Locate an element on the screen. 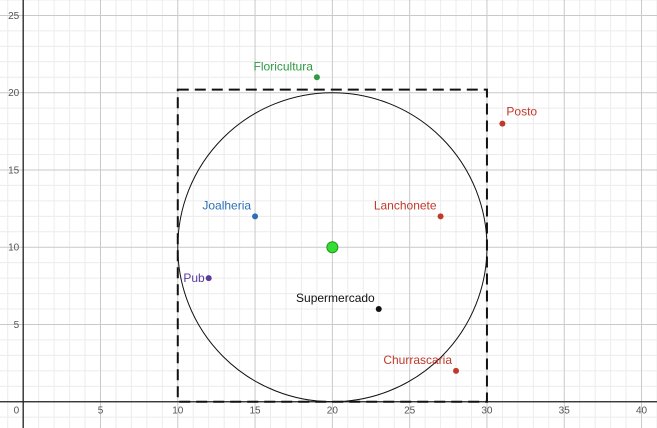  point-floricultura is located at coordinates (316, 77).